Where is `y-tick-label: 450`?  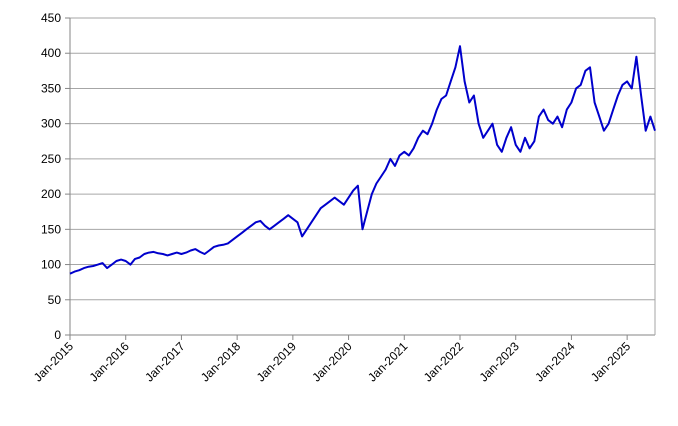 y-tick-label: 450 is located at coordinates (51, 18).